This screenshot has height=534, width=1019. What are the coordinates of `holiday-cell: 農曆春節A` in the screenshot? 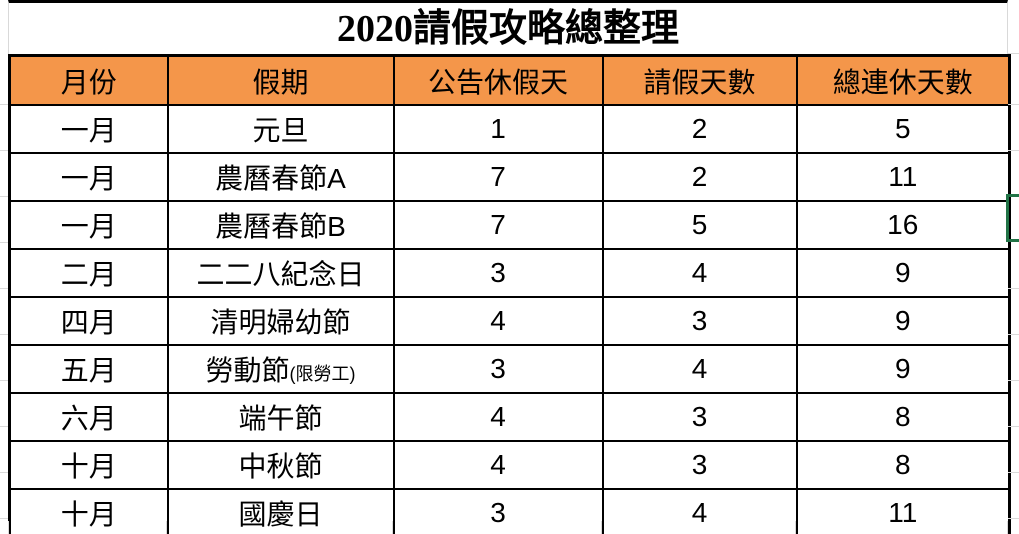 It's located at (280, 177).